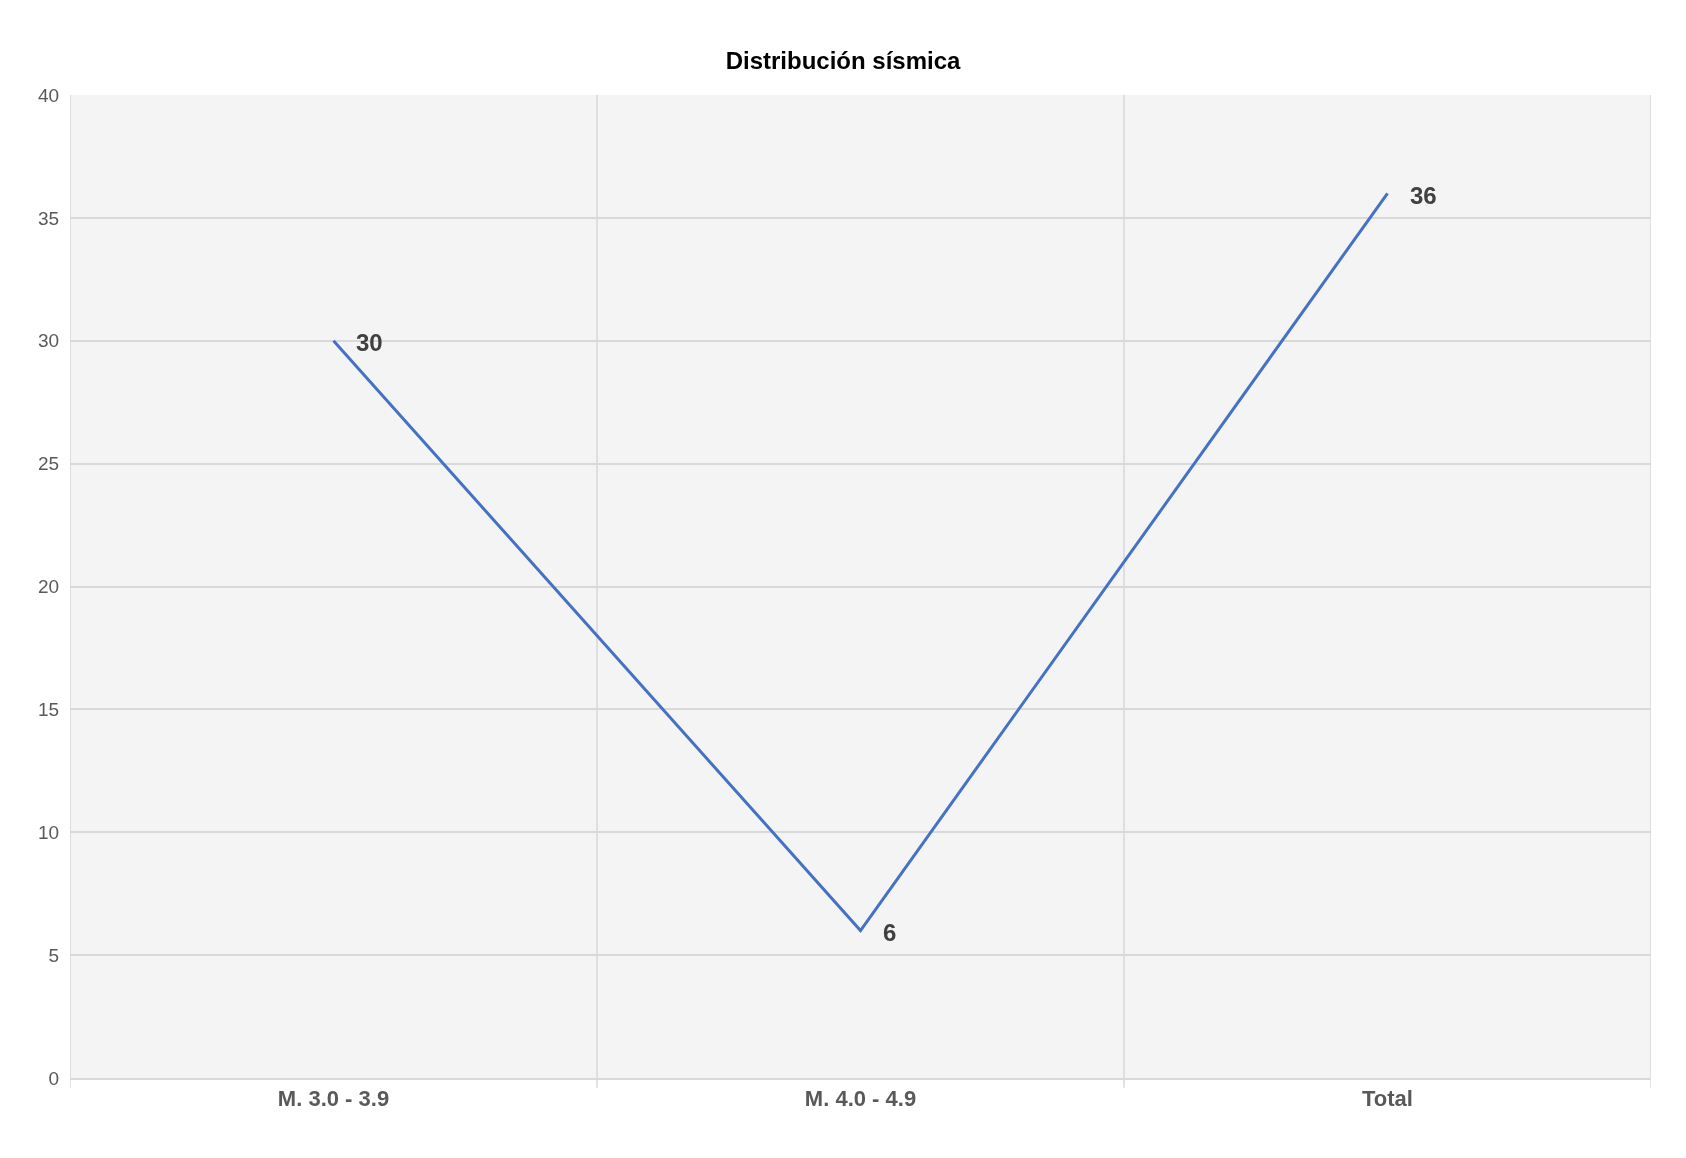 This screenshot has height=1158, width=1686. Describe the element at coordinates (1387, 1099) in the screenshot. I see `x-tick-label: Total` at that location.